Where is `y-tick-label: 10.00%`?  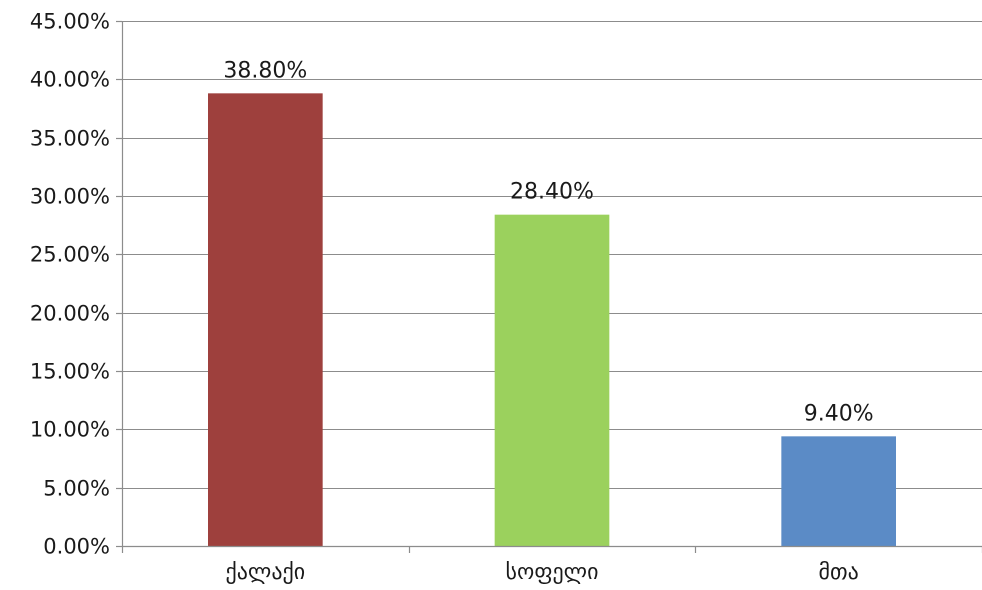
y-tick-label: 10.00% is located at coordinates (70, 430).